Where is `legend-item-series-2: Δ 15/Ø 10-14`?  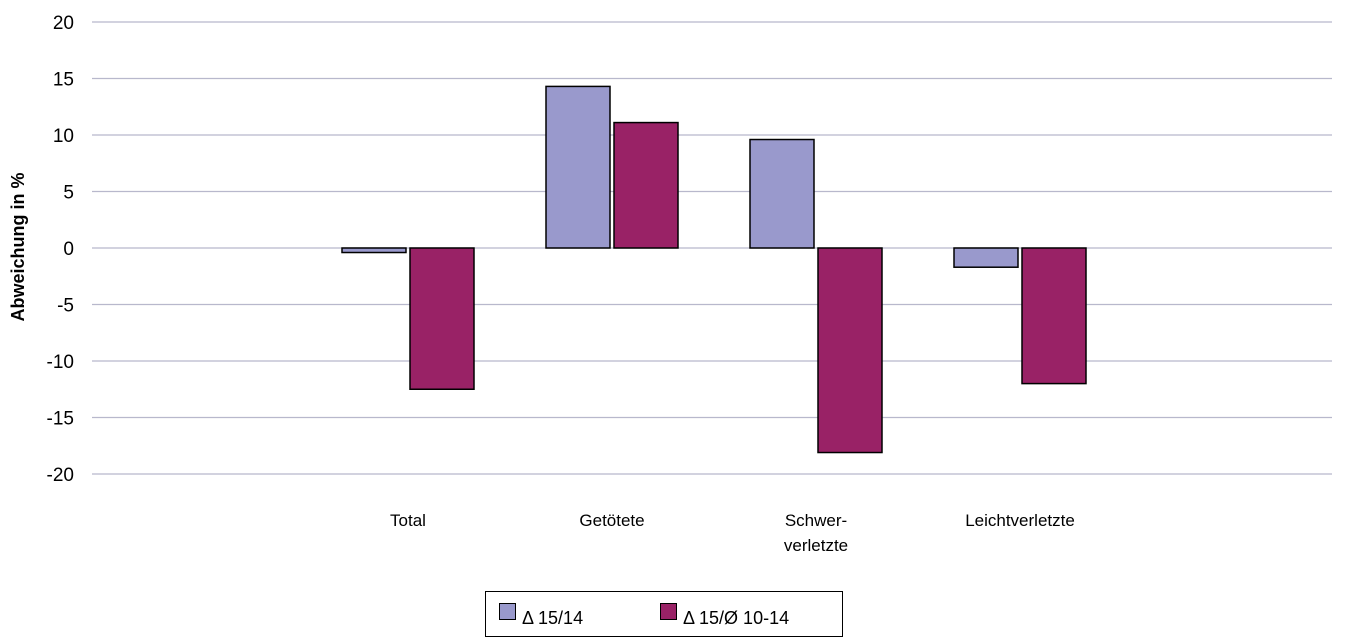 legend-item-series-2: Δ 15/Ø 10-14 is located at coordinates (724, 614).